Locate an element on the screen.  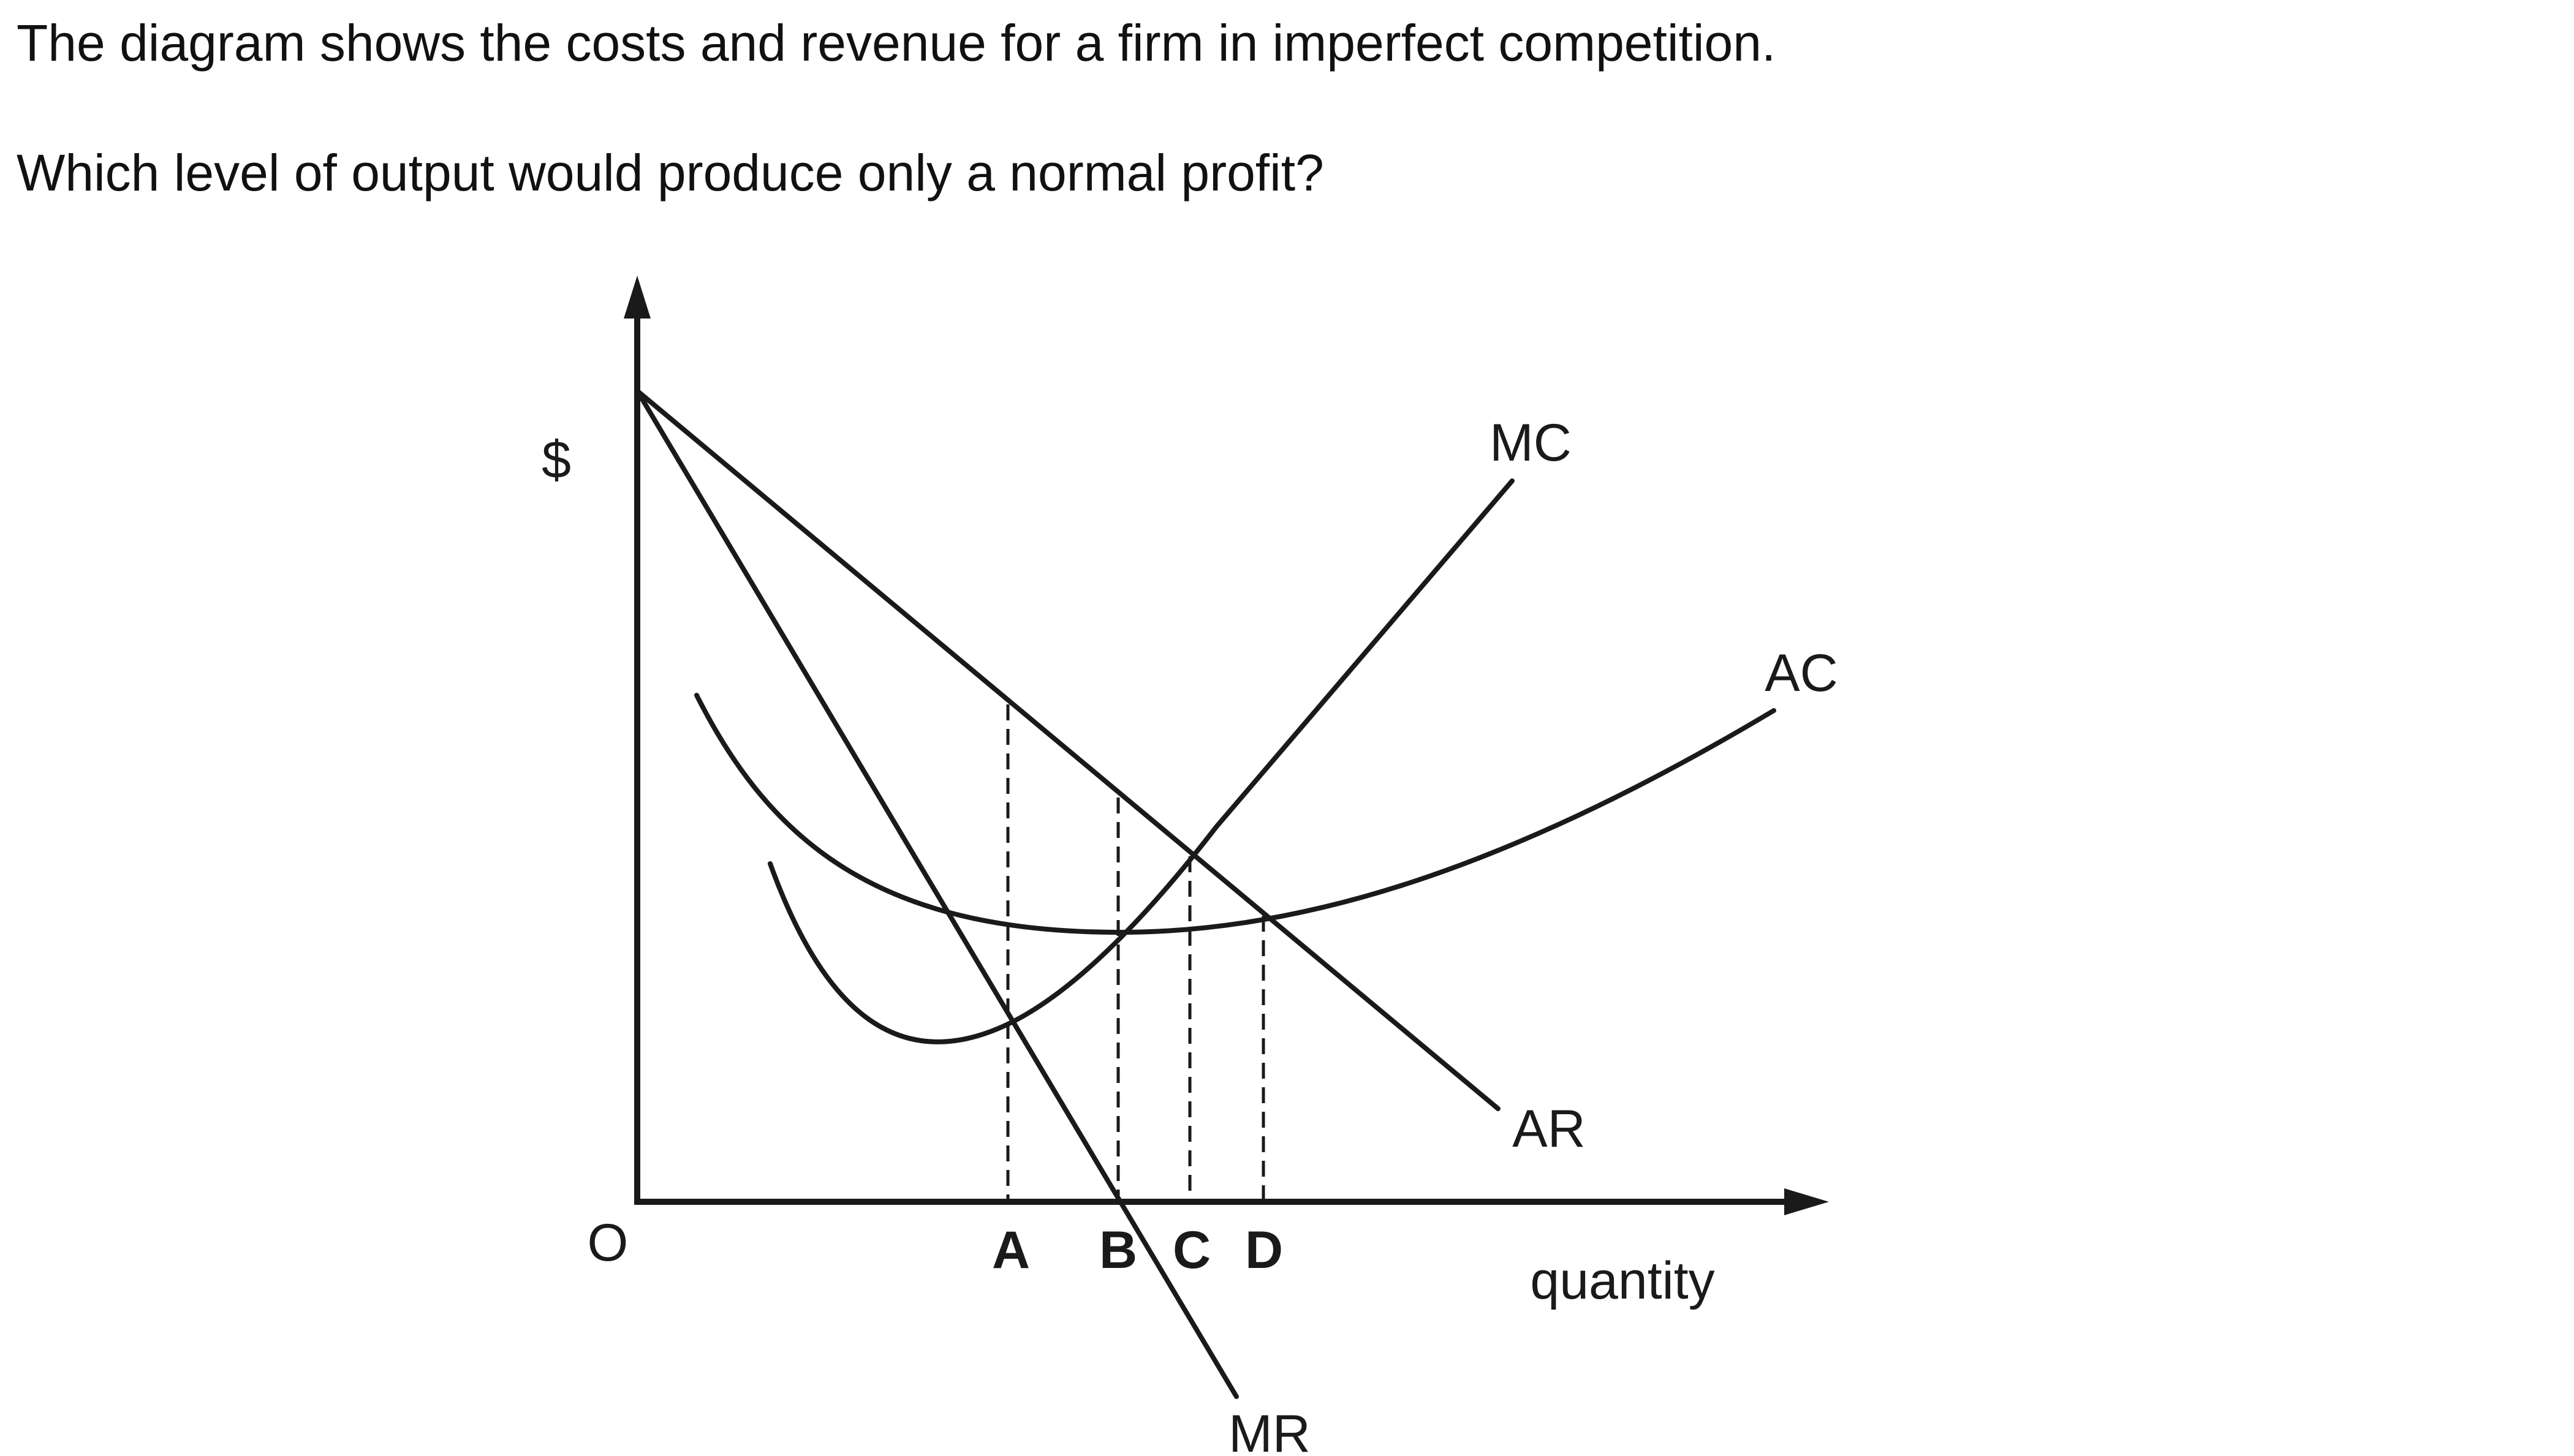
x-axis-label: quantity is located at coordinates (1622, 1280).